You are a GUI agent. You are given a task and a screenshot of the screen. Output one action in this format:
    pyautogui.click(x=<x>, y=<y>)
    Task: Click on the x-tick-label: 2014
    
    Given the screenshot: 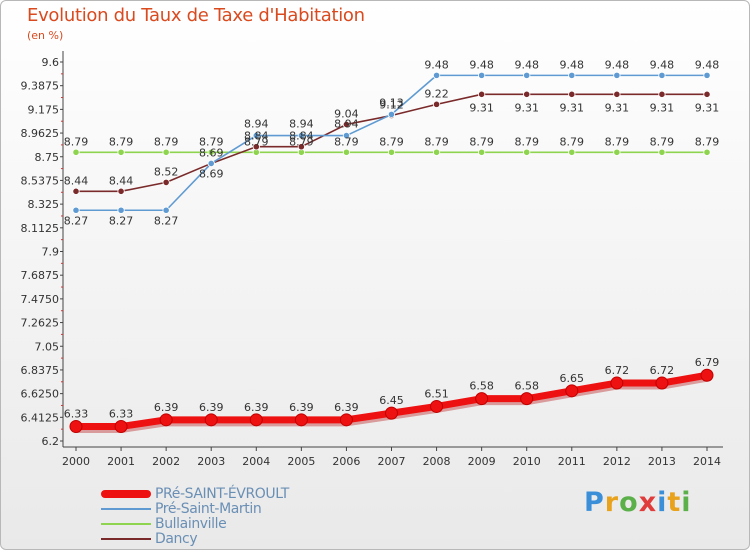 What is the action you would take?
    pyautogui.click(x=707, y=461)
    